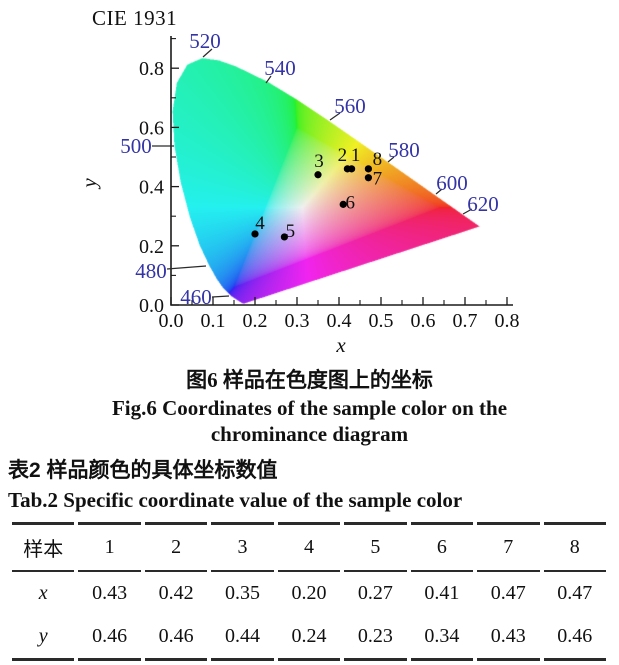 This screenshot has width=619, height=665. What do you see at coordinates (309, 380) in the screenshot?
I see `figure-caption-zh: 图6 样品在色度图上的坐标` at bounding box center [309, 380].